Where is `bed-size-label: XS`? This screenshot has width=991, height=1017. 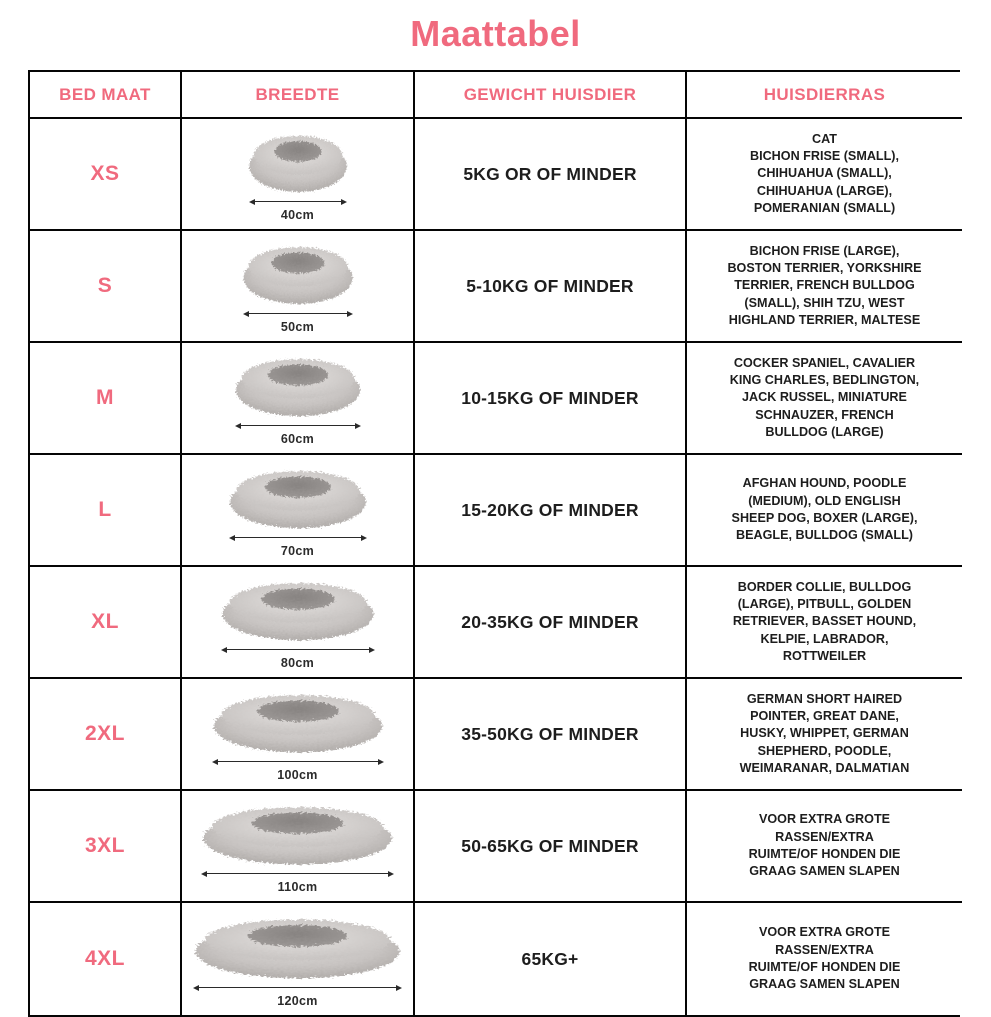 bed-size-label: XS is located at coordinates (105, 173).